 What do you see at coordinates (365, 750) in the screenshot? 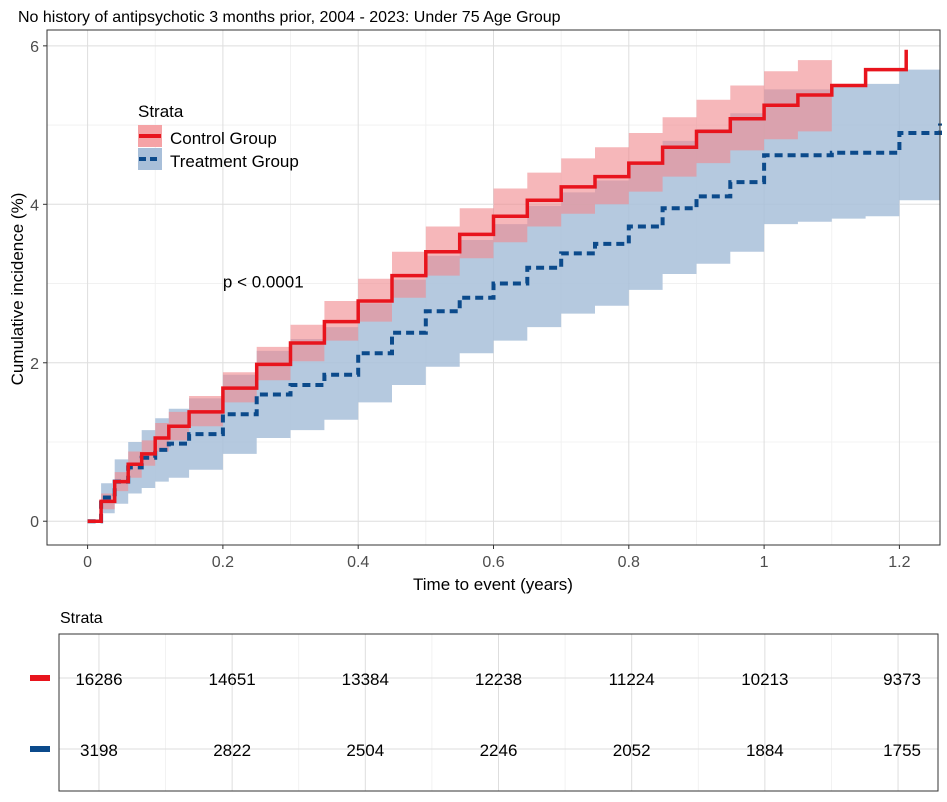
I see `table-cell: 2504` at bounding box center [365, 750].